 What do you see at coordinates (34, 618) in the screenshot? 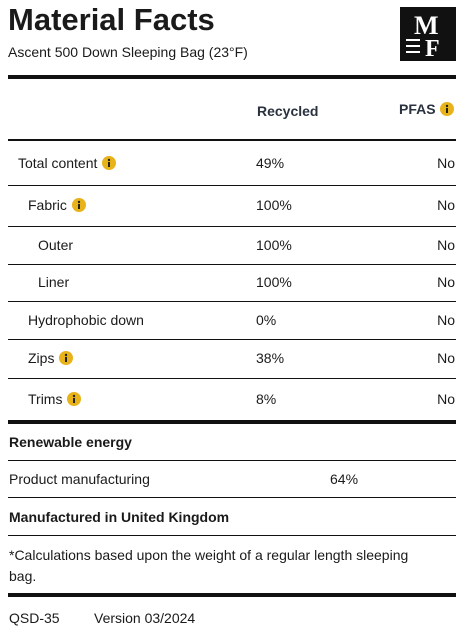
I see `footer-code: QSD-35` at bounding box center [34, 618].